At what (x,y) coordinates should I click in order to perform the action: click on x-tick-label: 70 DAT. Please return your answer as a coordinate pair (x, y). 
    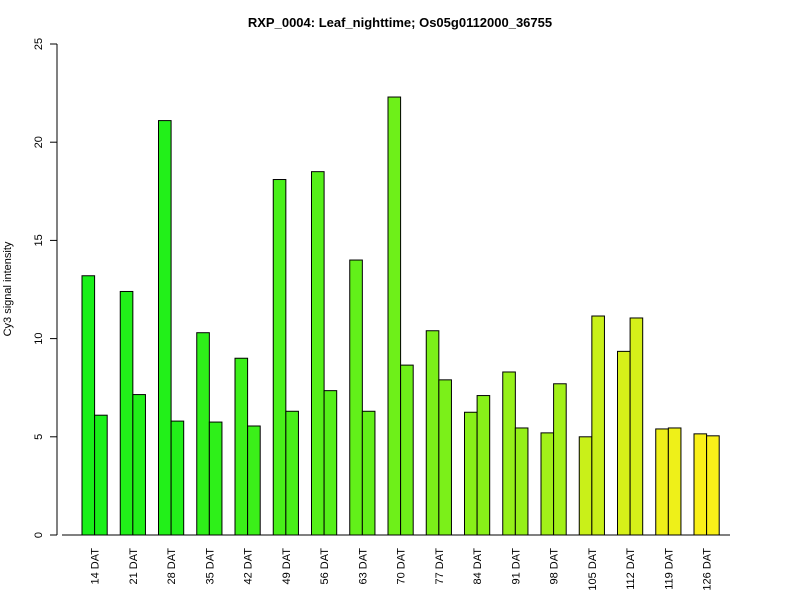
    Looking at the image, I should click on (402, 566).